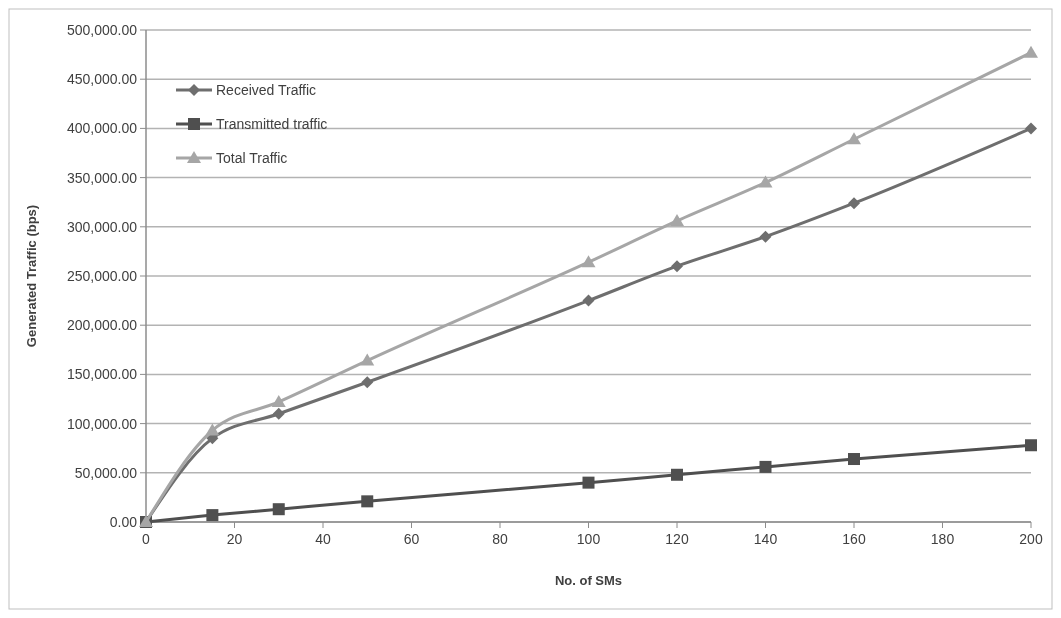 The height and width of the screenshot is (618, 1061). I want to click on y-tick-label: 0.00, so click(123, 521).